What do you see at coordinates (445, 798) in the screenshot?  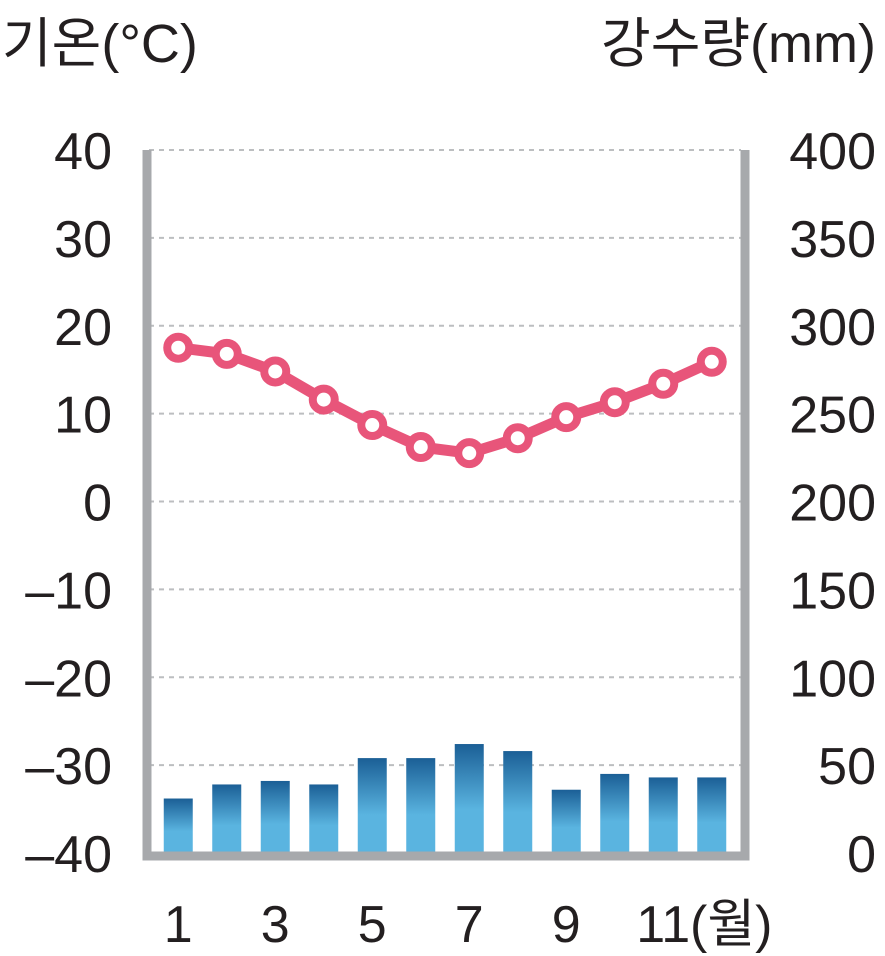 I see `precipitation-bars` at bounding box center [445, 798].